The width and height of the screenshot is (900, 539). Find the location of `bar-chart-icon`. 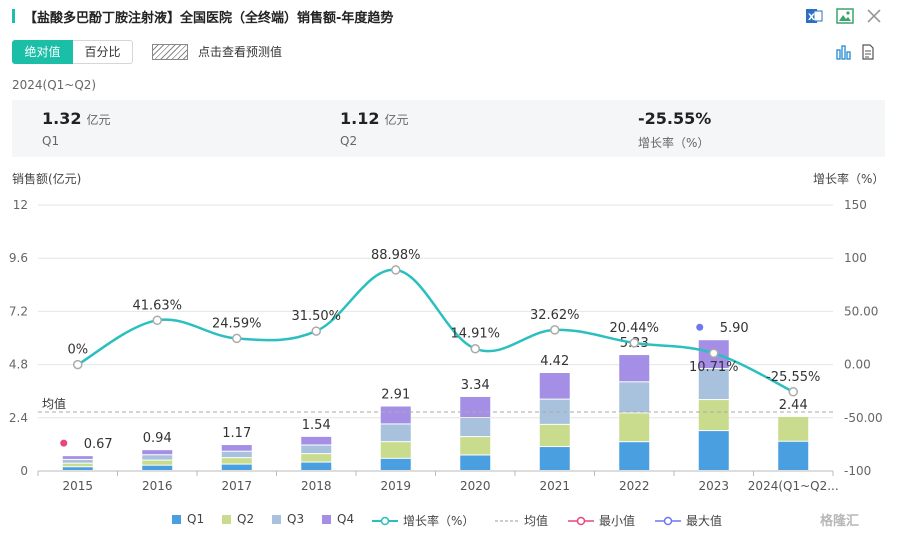

bar-chart-icon is located at coordinates (844, 52).